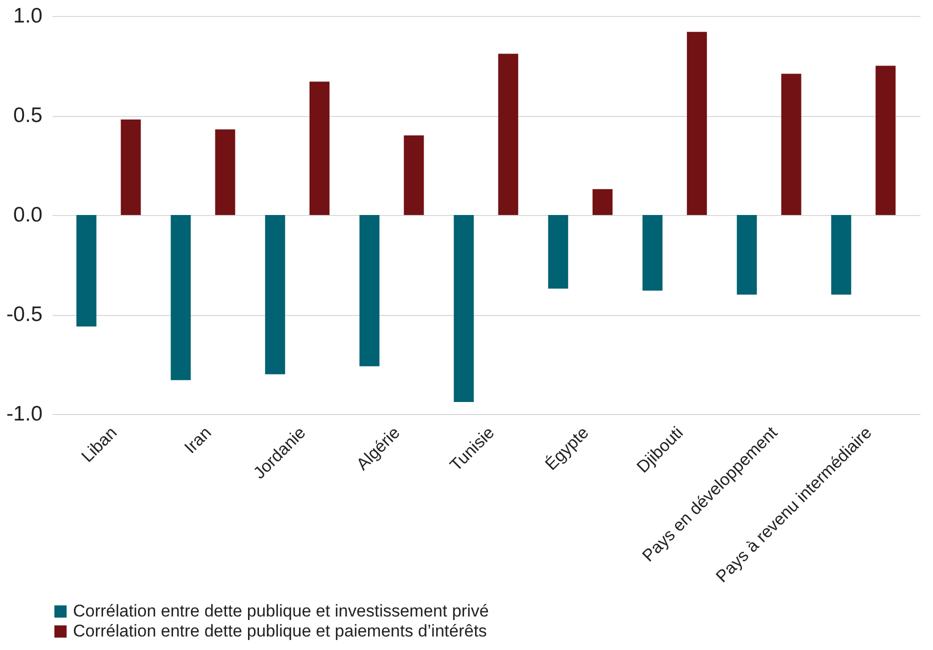 This screenshot has height=650, width=933. What do you see at coordinates (281, 611) in the screenshot?
I see `legend-label: Corrélation entre dette publique et investissement privé` at bounding box center [281, 611].